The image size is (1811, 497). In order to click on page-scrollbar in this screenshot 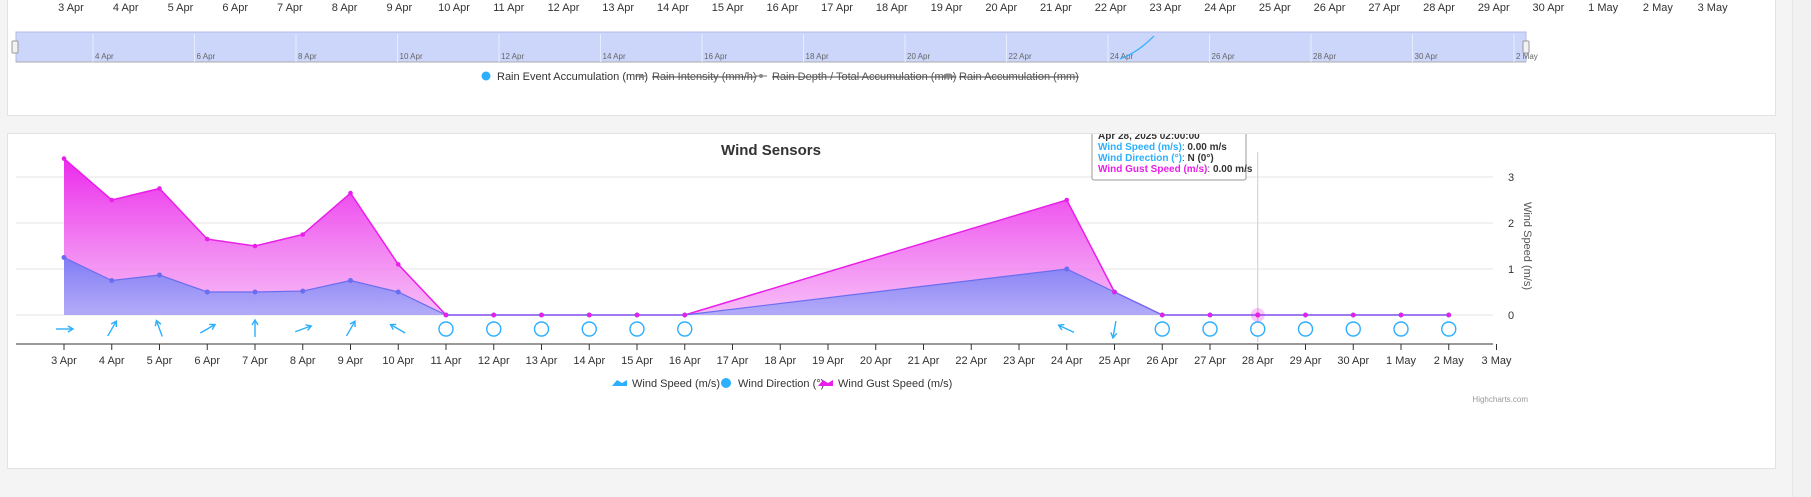, I will do `click(1801, 248)`.